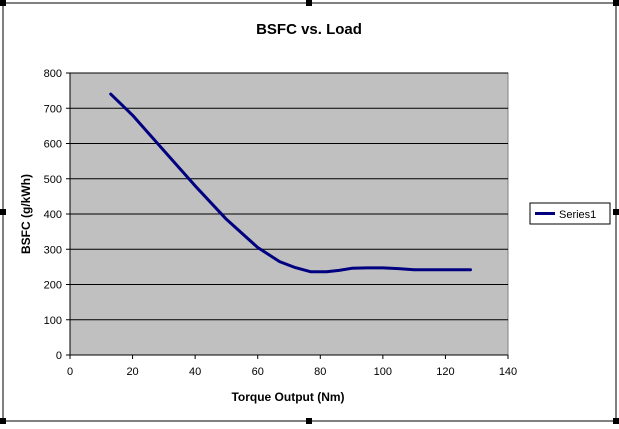  I want to click on selection-handle-middle-right, so click(616, 212).